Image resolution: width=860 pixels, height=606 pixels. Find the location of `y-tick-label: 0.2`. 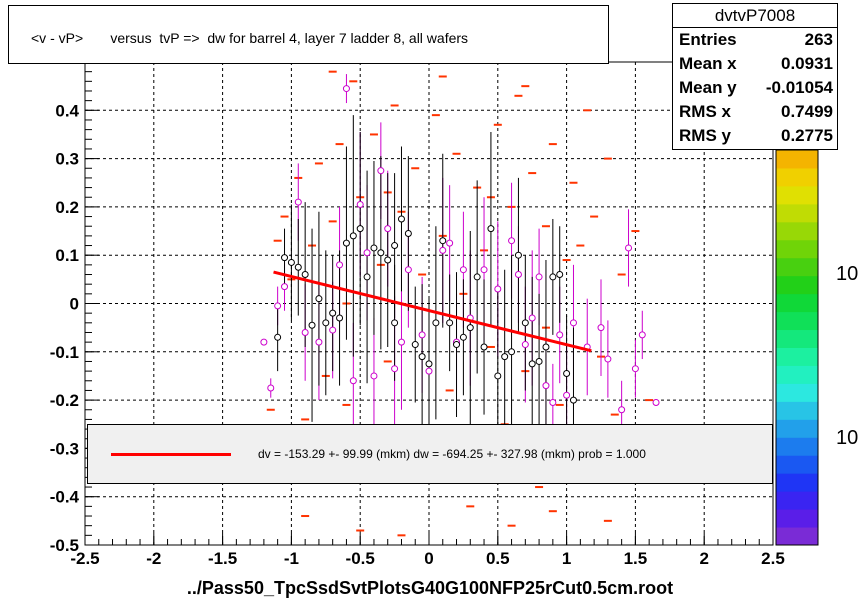

y-tick-label: 0.2 is located at coordinates (67, 207).